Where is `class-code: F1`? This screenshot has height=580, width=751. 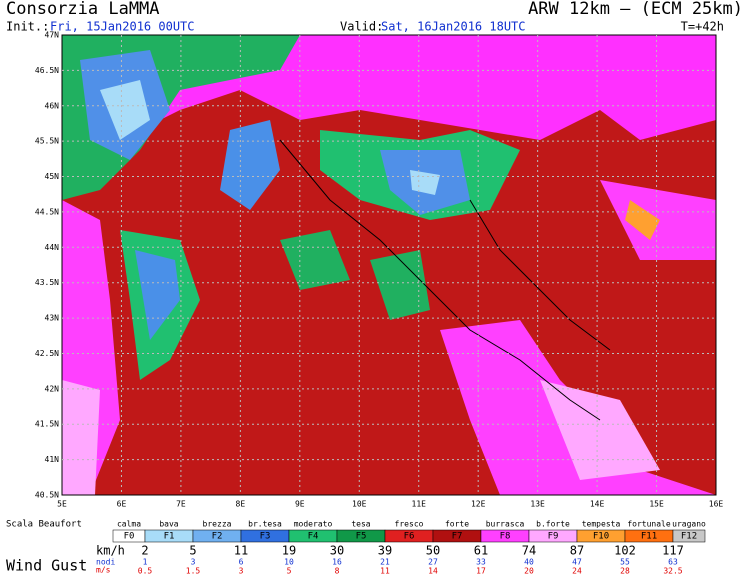
class-code: F1 is located at coordinates (169, 537).